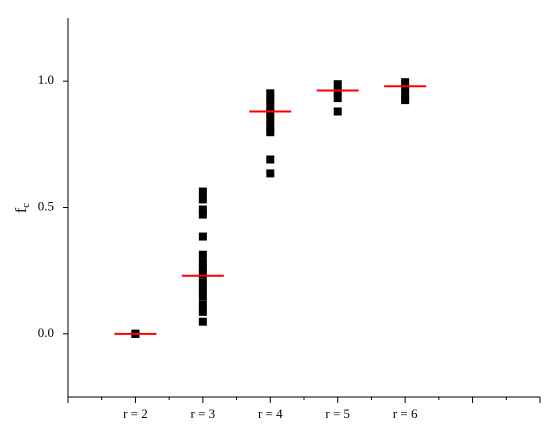  What do you see at coordinates (203, 413) in the screenshot?
I see `x-tick-label: r = 3` at bounding box center [203, 413].